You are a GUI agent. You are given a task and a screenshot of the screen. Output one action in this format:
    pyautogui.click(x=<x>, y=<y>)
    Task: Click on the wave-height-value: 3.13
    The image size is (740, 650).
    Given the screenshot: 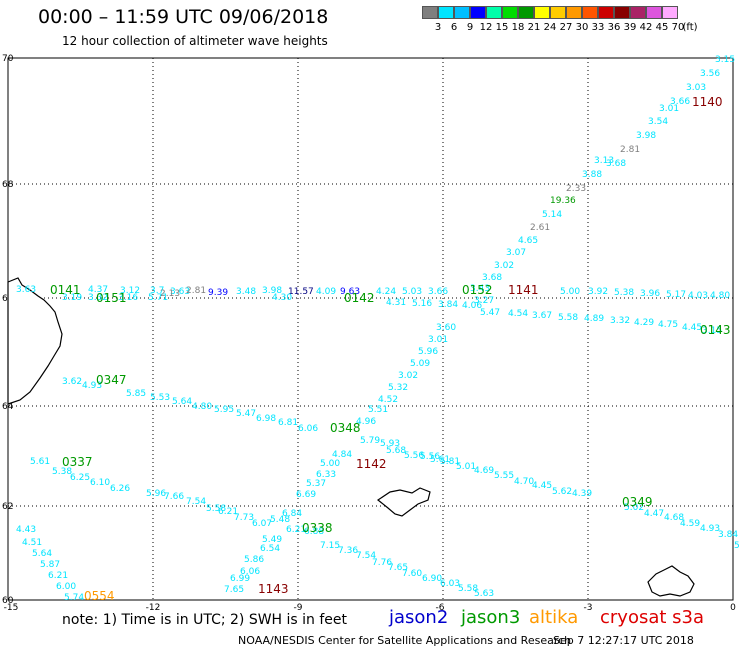 What is the action you would take?
    pyautogui.click(x=604, y=161)
    